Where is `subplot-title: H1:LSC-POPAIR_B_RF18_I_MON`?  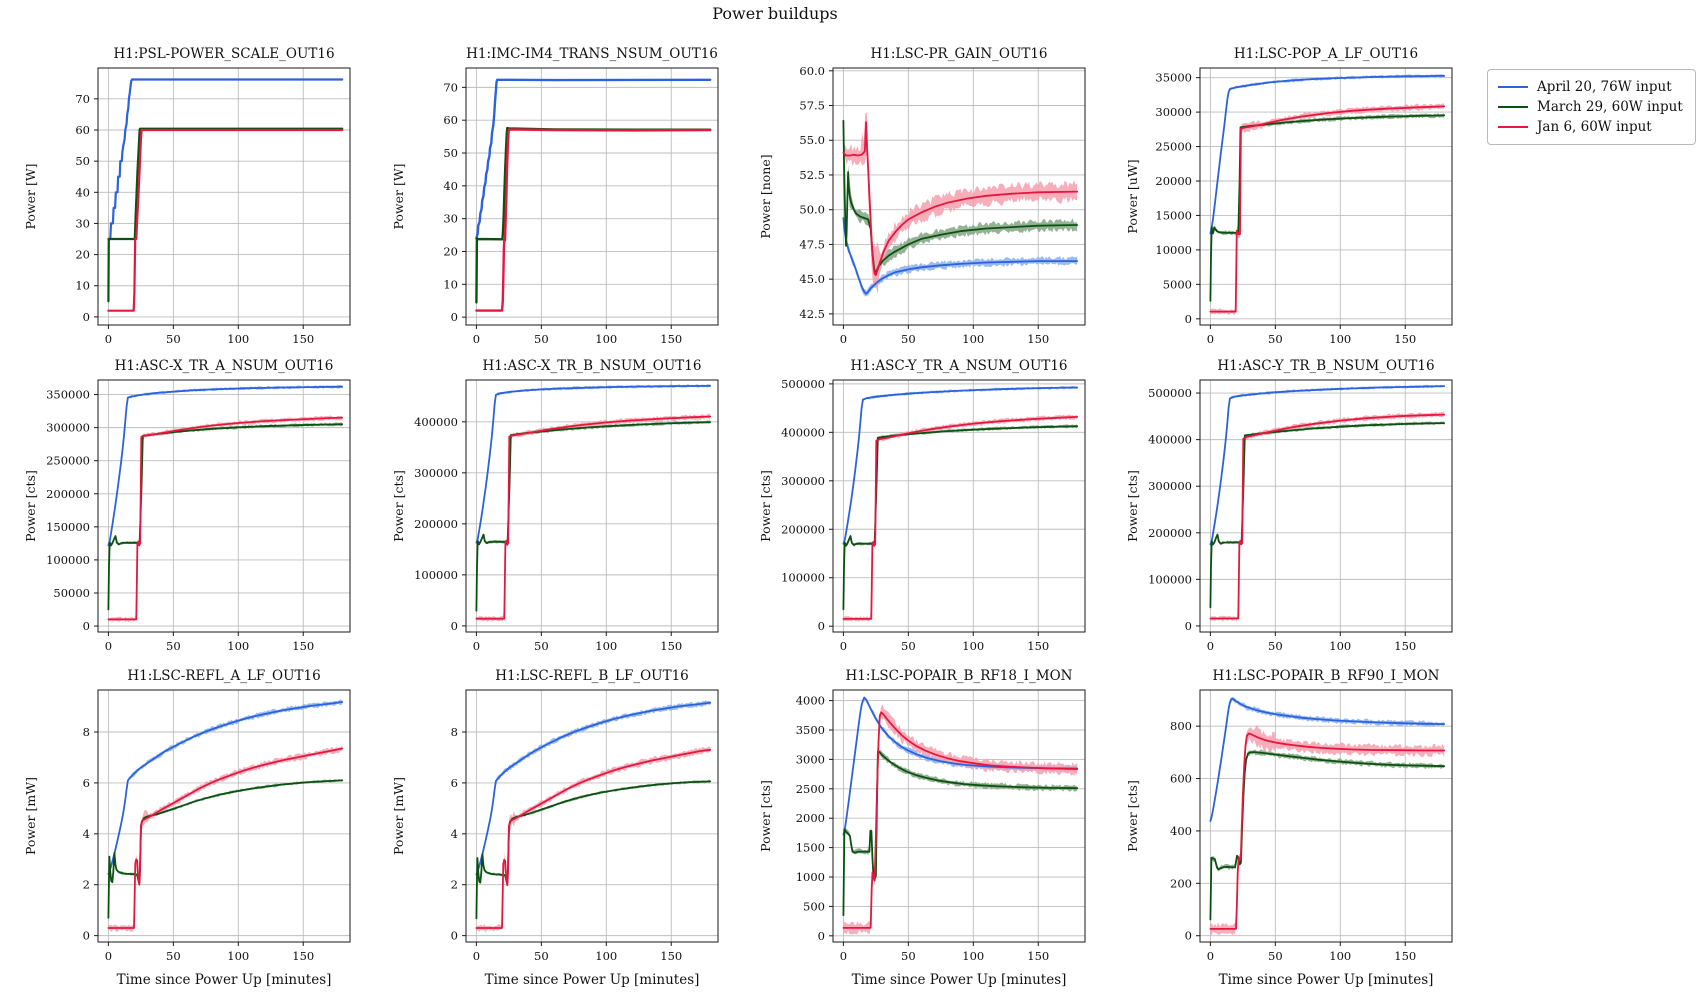 subplot-title: H1:LSC-POPAIR_B_RF18_I_MON is located at coordinates (959, 676).